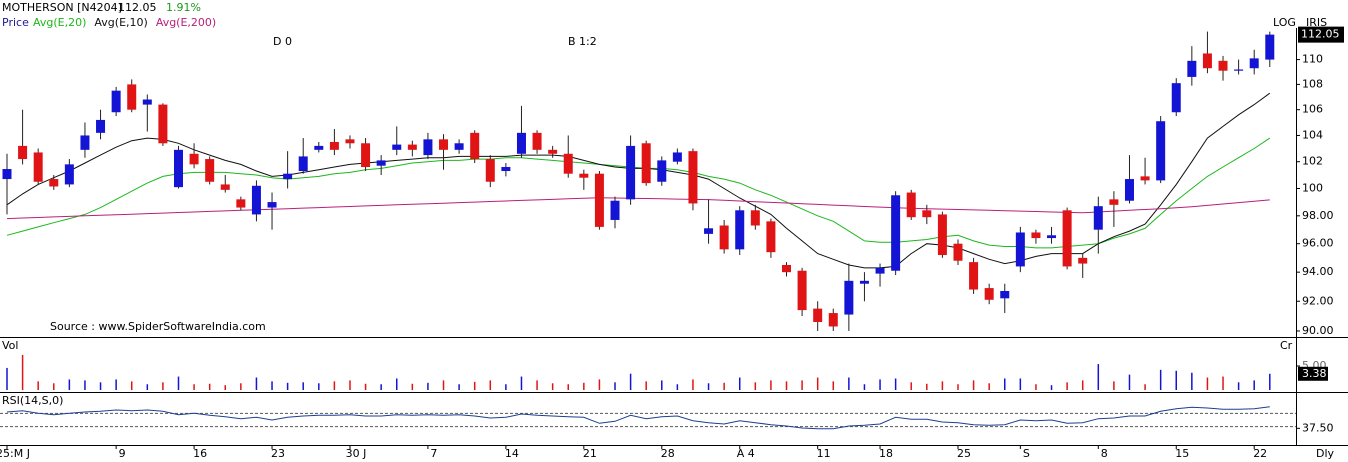  What do you see at coordinates (137, 7) in the screenshot?
I see `last-price: 112.05` at bounding box center [137, 7].